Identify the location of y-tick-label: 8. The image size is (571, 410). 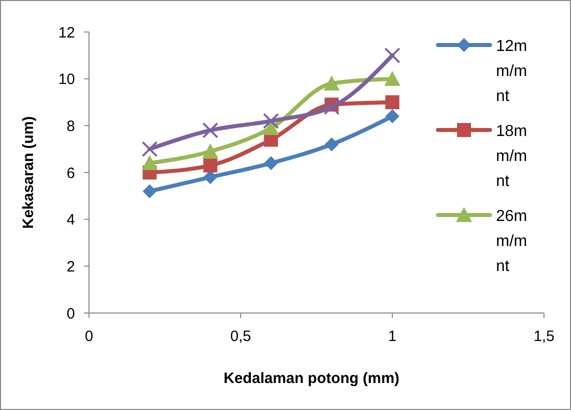
(70, 126).